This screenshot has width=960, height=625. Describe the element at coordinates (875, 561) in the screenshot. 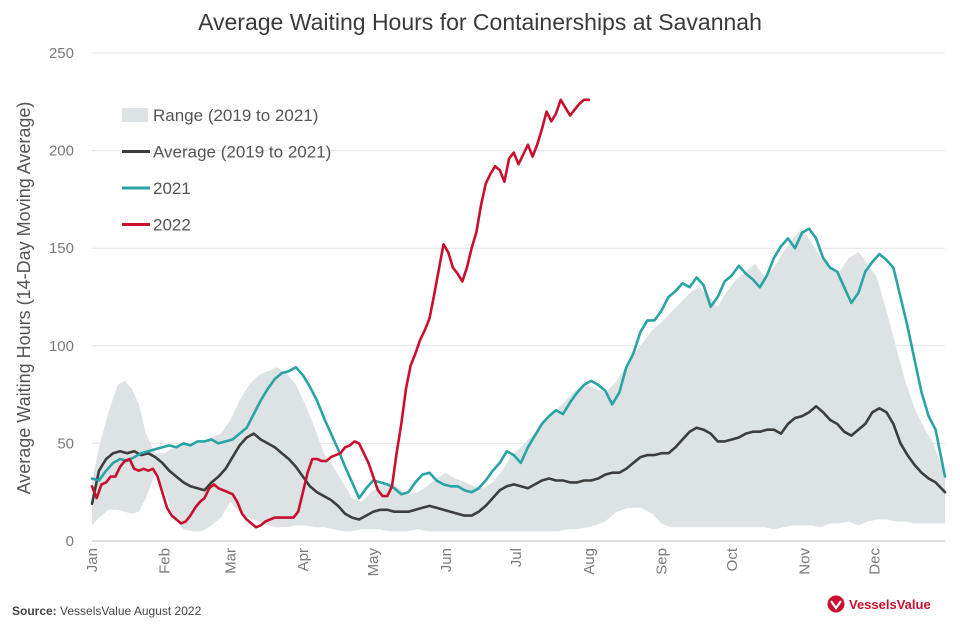

I see `x-tick-label: Dec` at that location.